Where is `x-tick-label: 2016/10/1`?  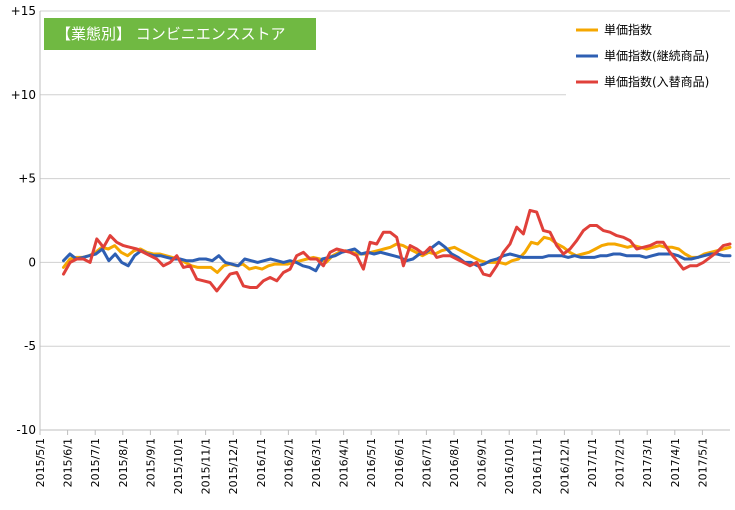 x-tick-label: 2016/10/1 is located at coordinates (509, 466).